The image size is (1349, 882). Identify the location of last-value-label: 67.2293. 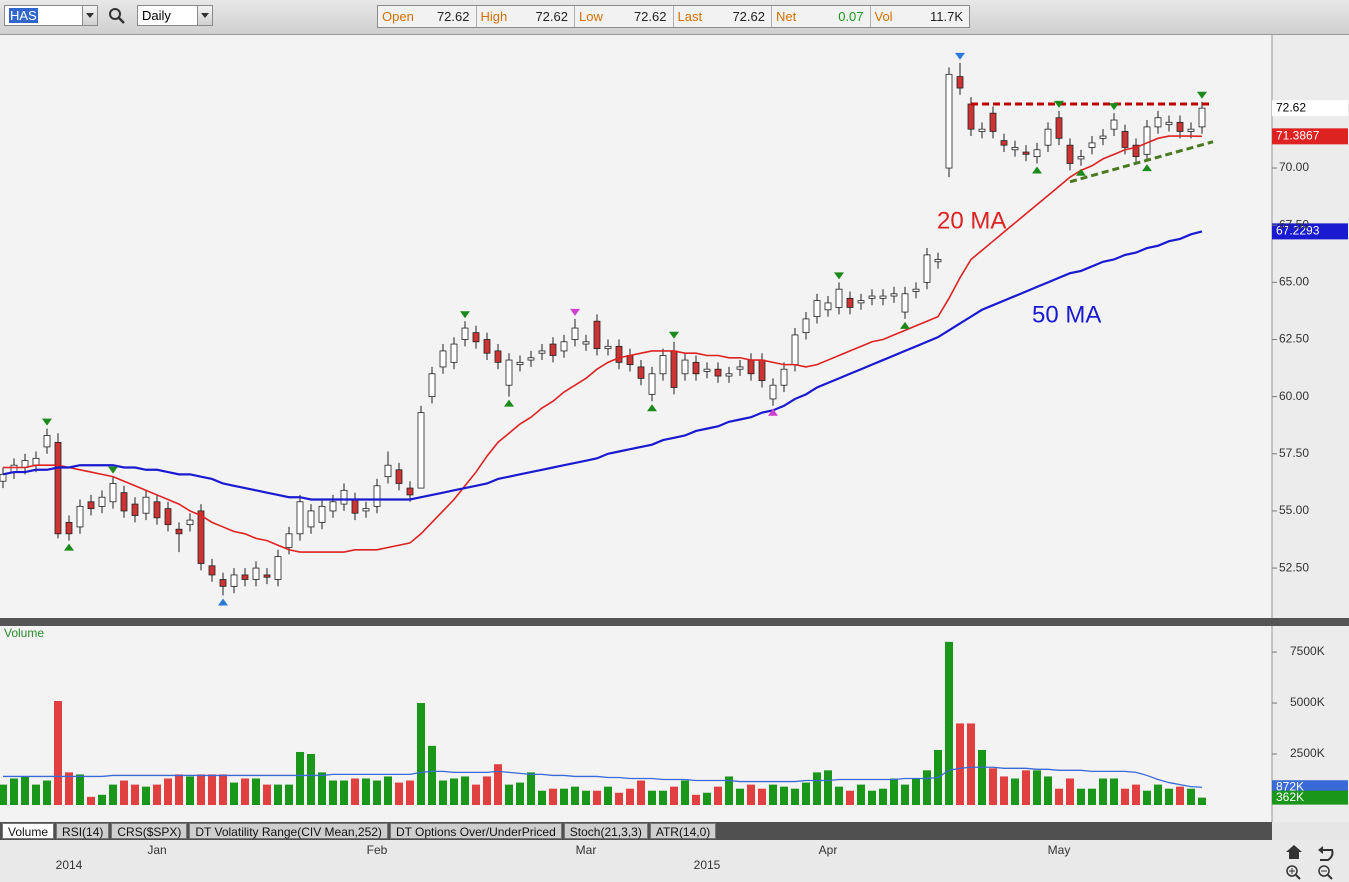
(1298, 231).